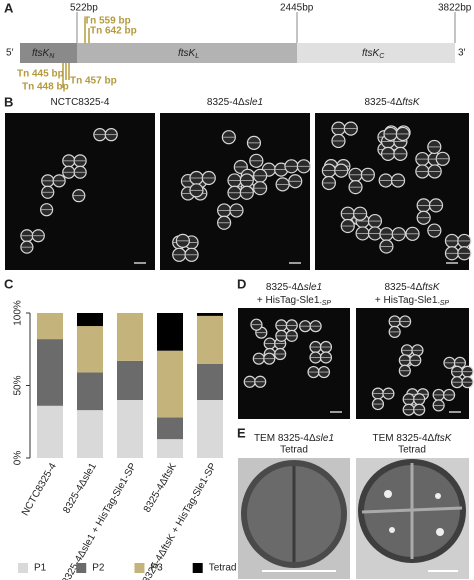 The width and height of the screenshot is (474, 580). What do you see at coordinates (40, 568) in the screenshot?
I see `legend-label: P1` at bounding box center [40, 568].